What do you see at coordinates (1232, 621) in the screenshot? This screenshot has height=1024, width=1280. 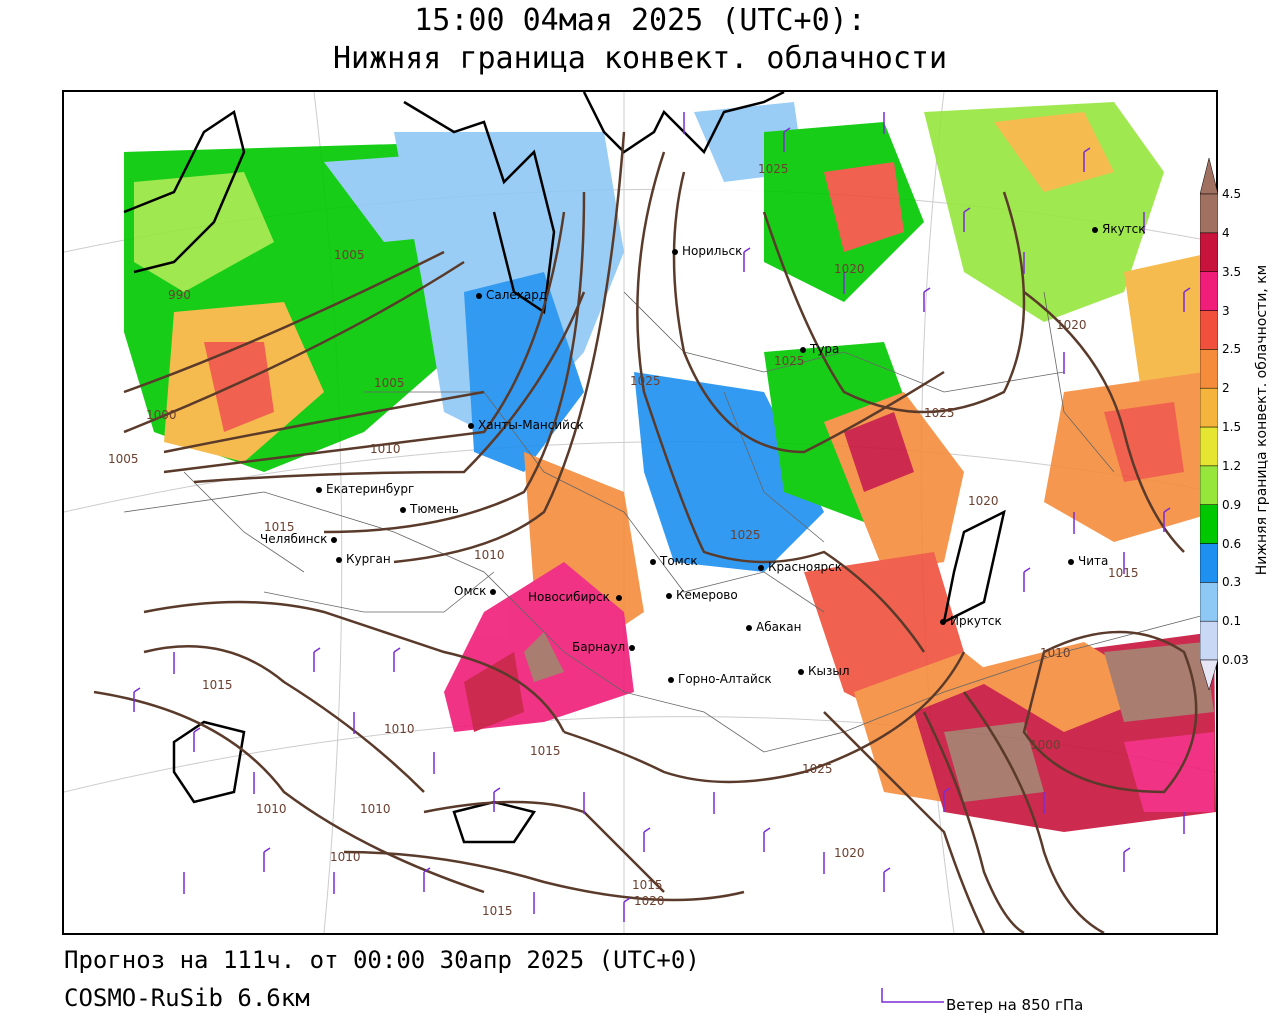 I see `legend-tick-label: 0.1` at bounding box center [1232, 621].